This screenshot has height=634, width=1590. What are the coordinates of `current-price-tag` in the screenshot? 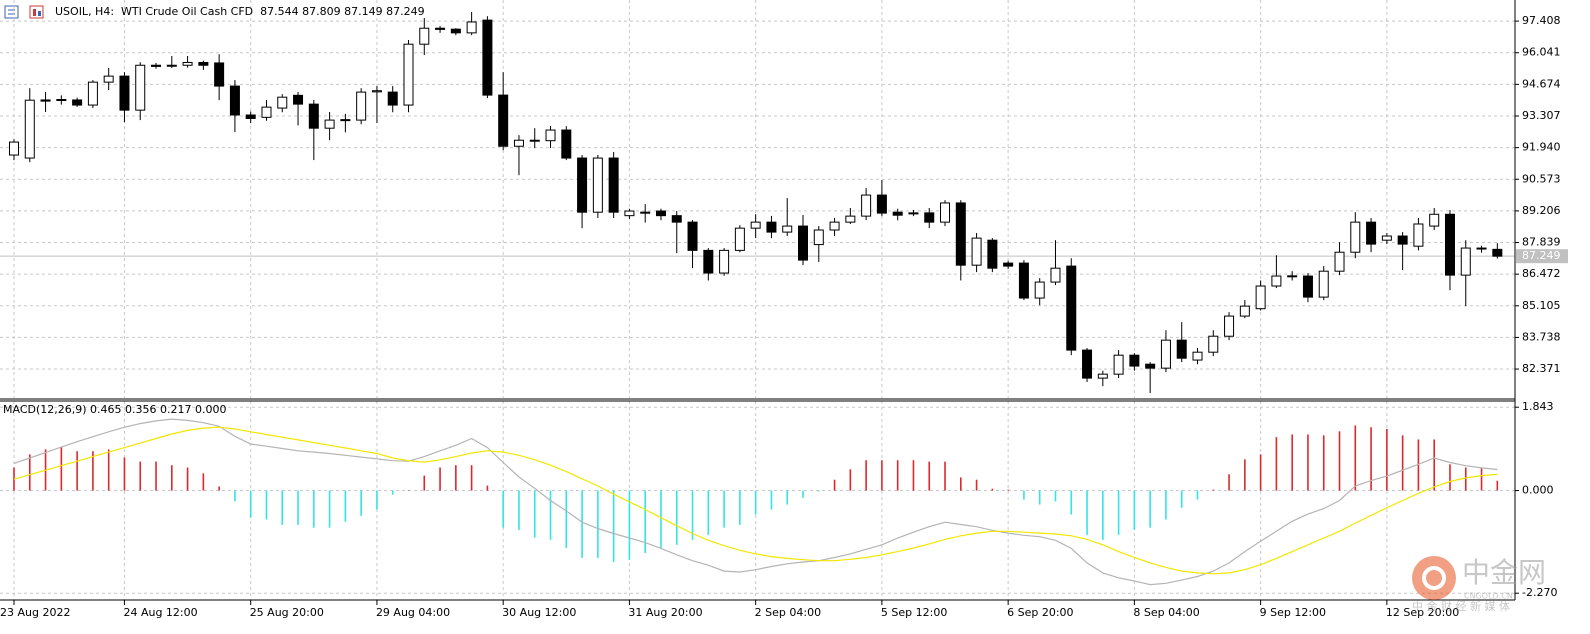 It's located at (1542, 256).